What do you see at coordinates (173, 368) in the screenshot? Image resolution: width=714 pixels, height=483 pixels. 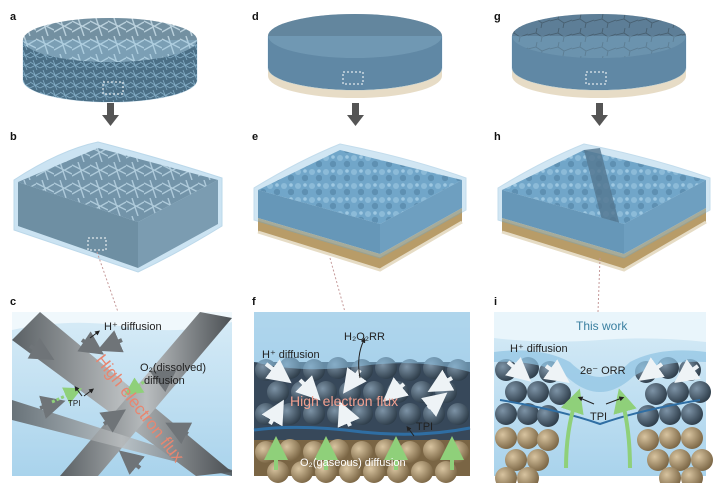 I see `c-o2-dissolved: O₂(dissolved)` at bounding box center [173, 368].